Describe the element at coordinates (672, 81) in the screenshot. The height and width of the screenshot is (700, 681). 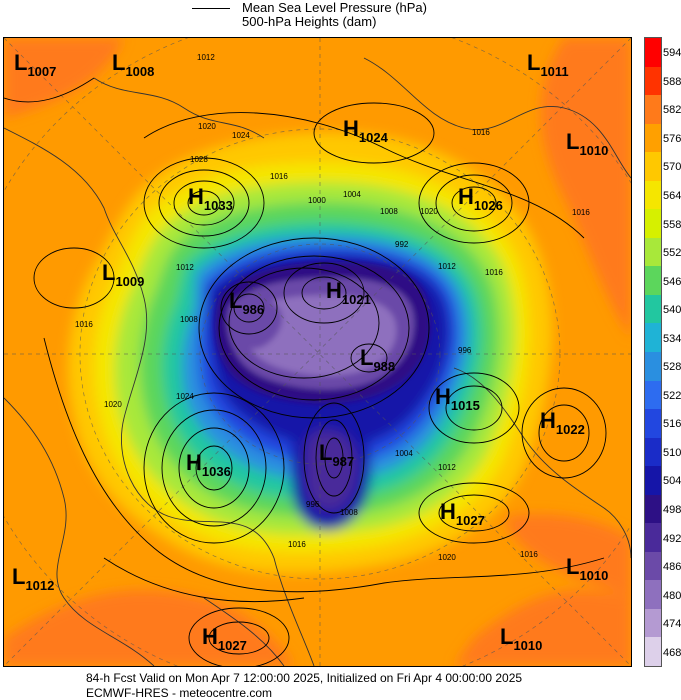
I see `colorbar-tick-label: 588` at that location.